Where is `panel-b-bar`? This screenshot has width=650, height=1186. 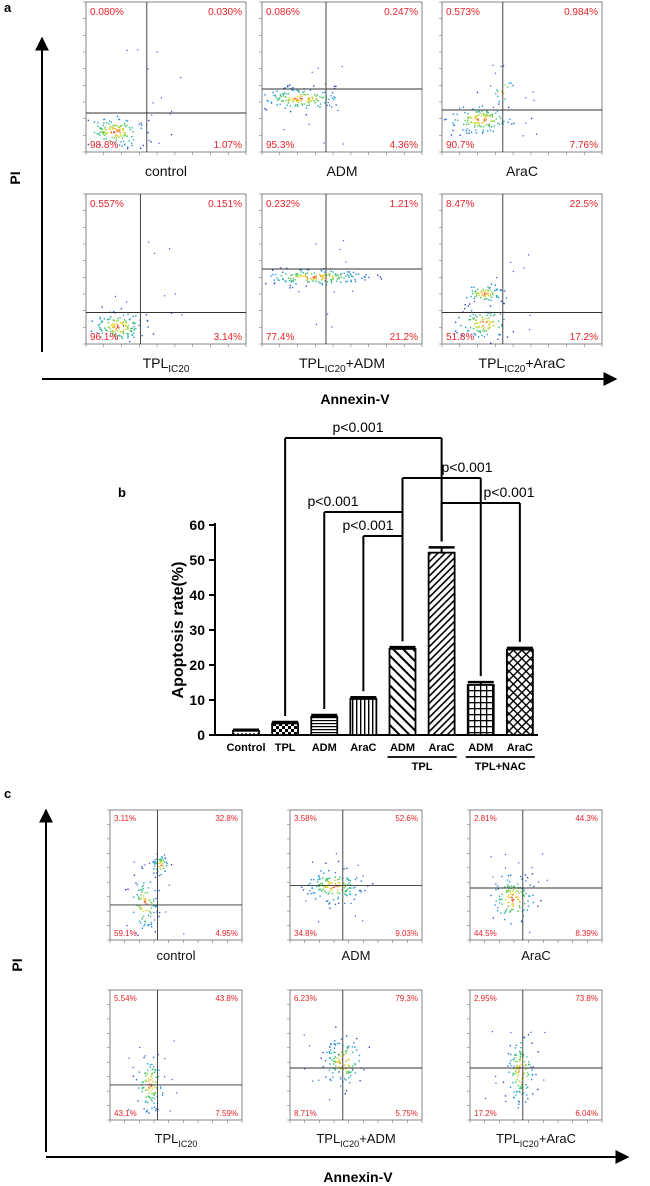
panel-b-bar is located at coordinates (519, 692).